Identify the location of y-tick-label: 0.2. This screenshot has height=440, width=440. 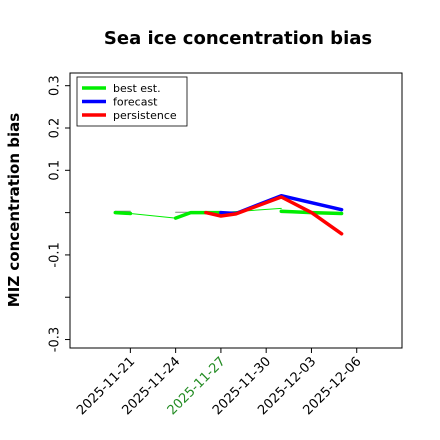
(55, 128).